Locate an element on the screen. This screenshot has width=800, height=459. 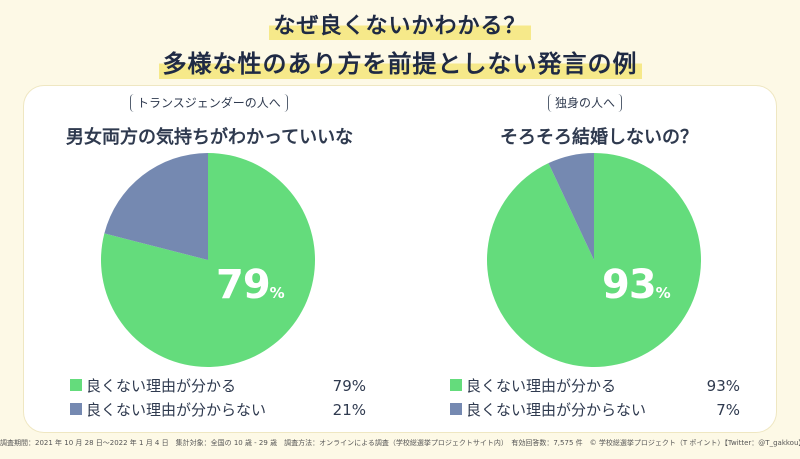
legend-item: 良くない理由が分かる 79% is located at coordinates (218, 386).